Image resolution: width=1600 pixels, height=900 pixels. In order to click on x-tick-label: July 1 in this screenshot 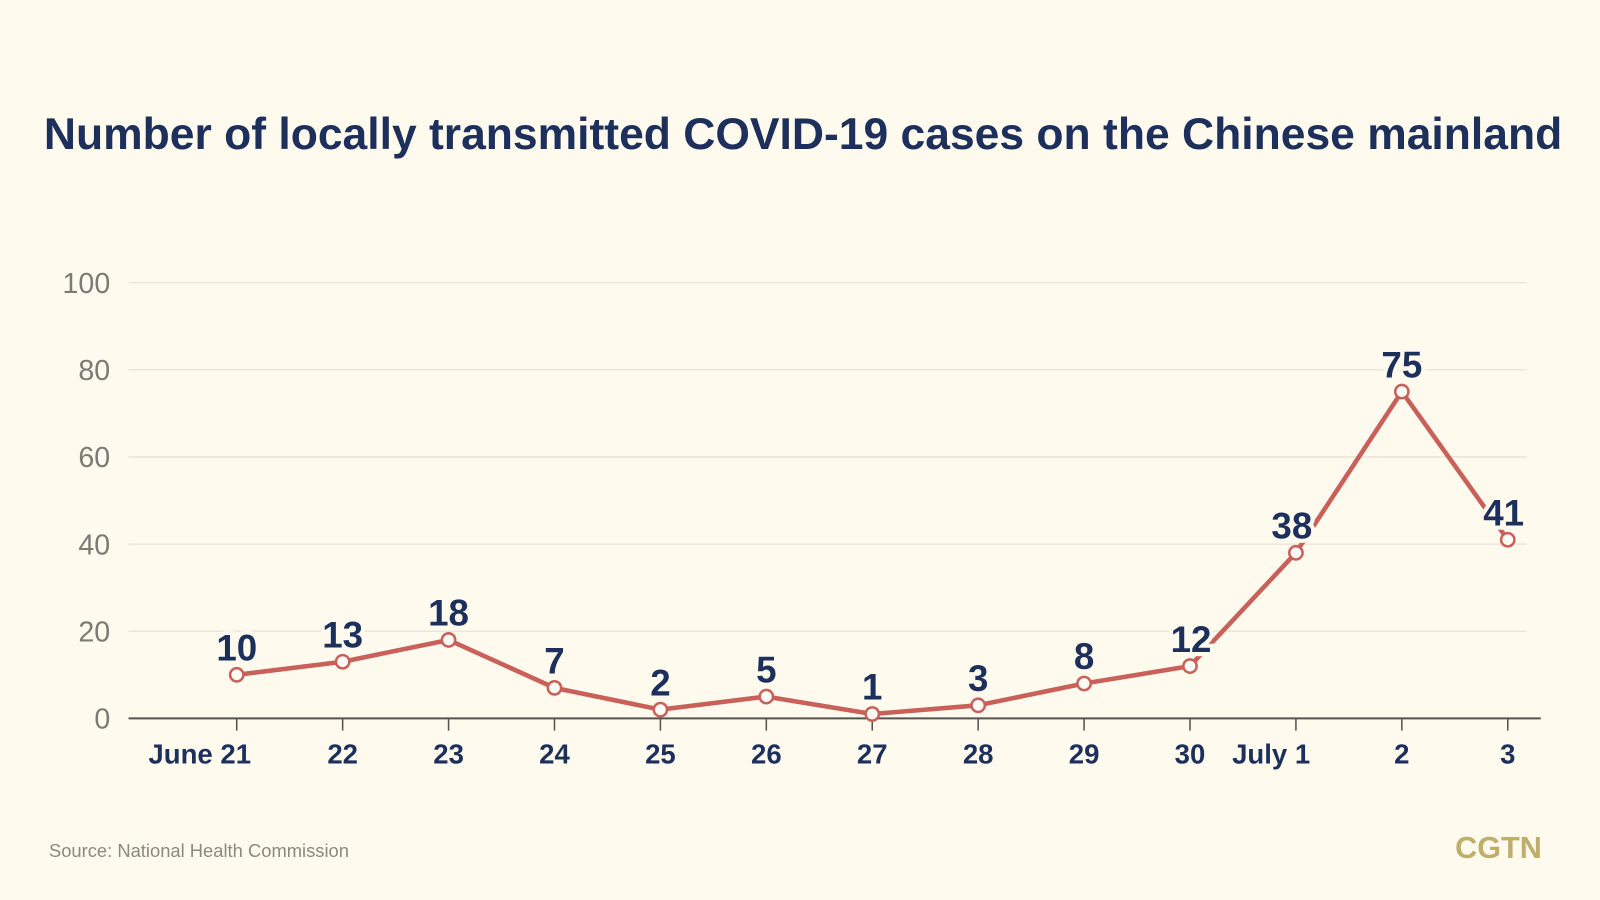, I will do `click(1271, 753)`.